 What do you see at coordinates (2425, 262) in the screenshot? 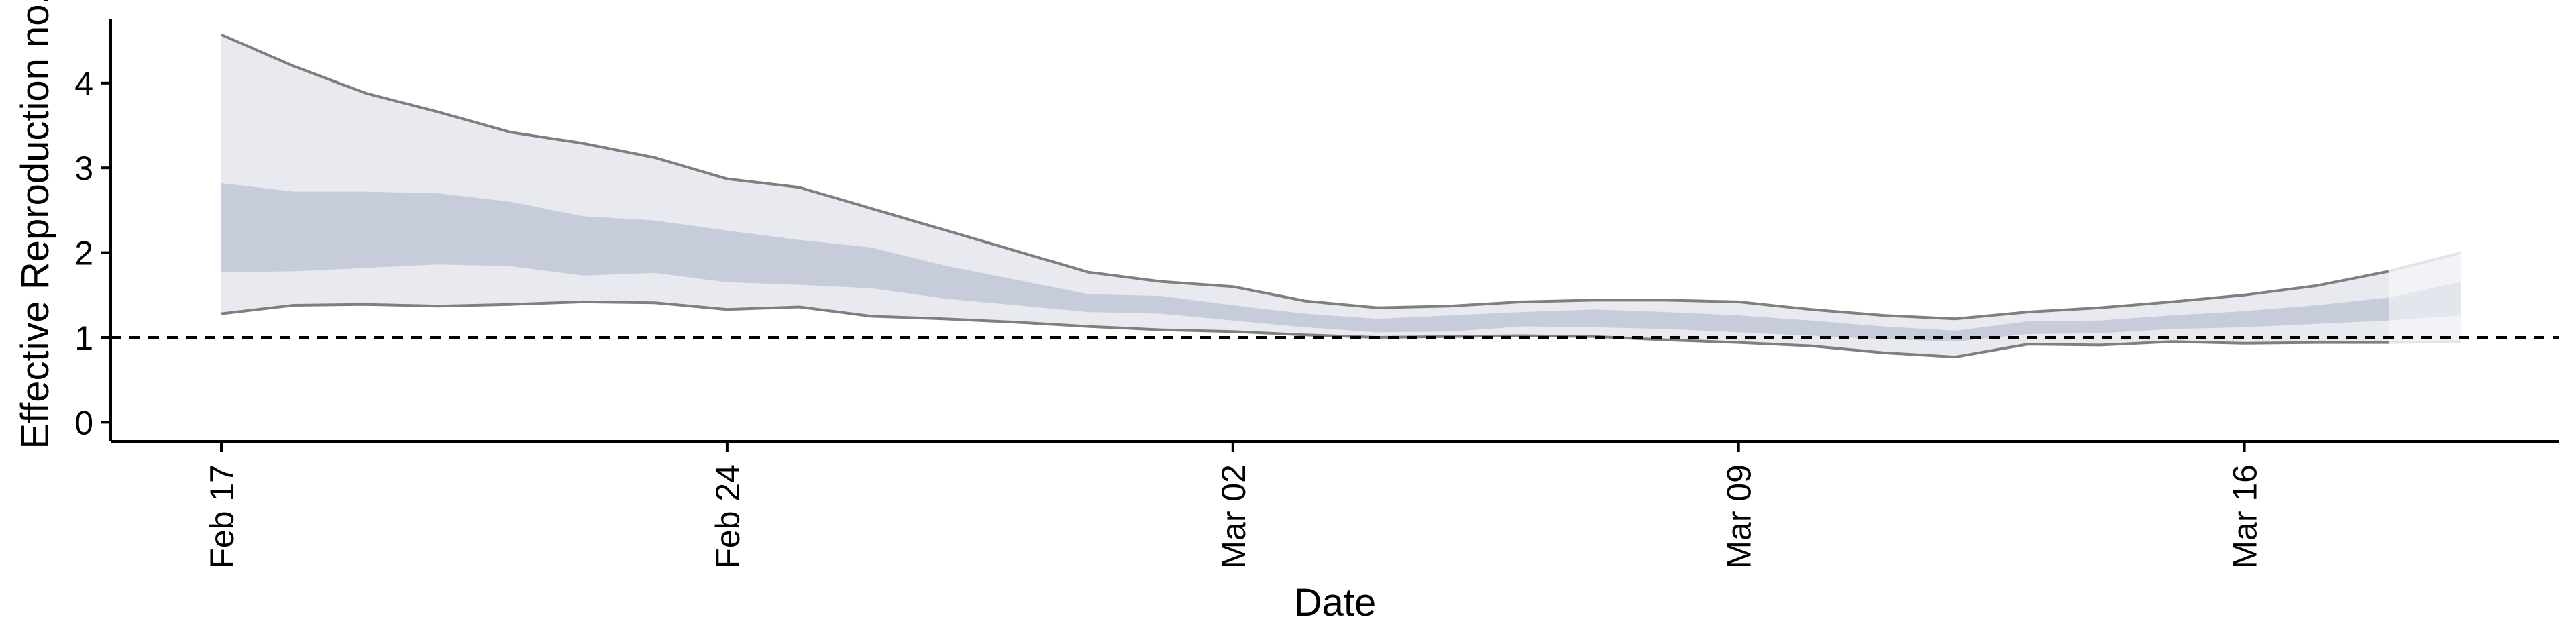
I see `upper-bound-line-projection` at bounding box center [2425, 262].